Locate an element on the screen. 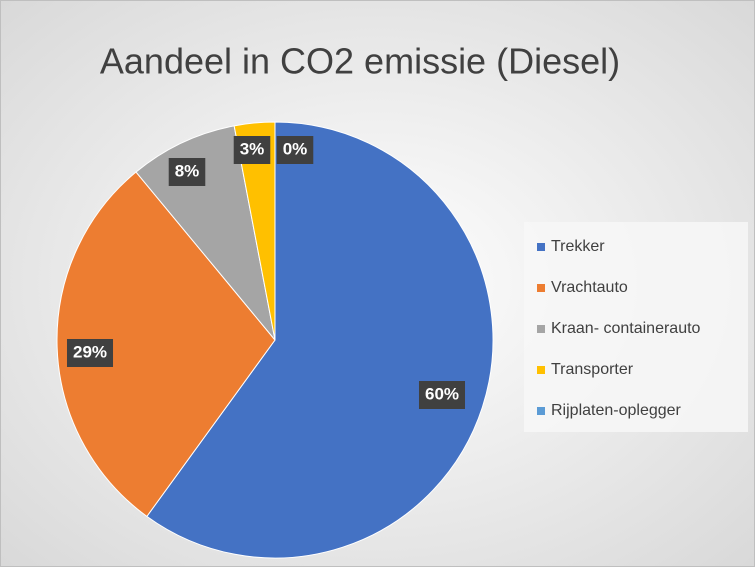 The height and width of the screenshot is (567, 755). data-label: 29% is located at coordinates (90, 351).